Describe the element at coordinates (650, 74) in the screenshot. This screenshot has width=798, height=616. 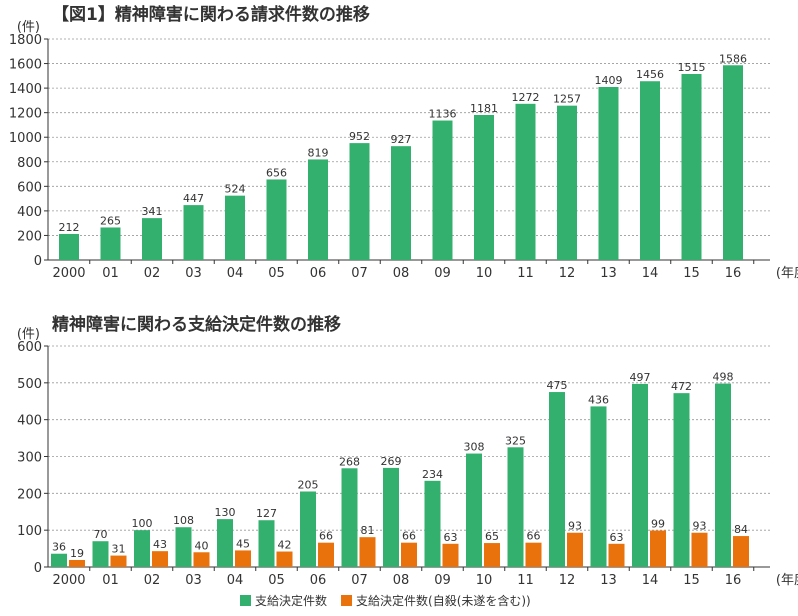
I see `data-label: 1456` at that location.